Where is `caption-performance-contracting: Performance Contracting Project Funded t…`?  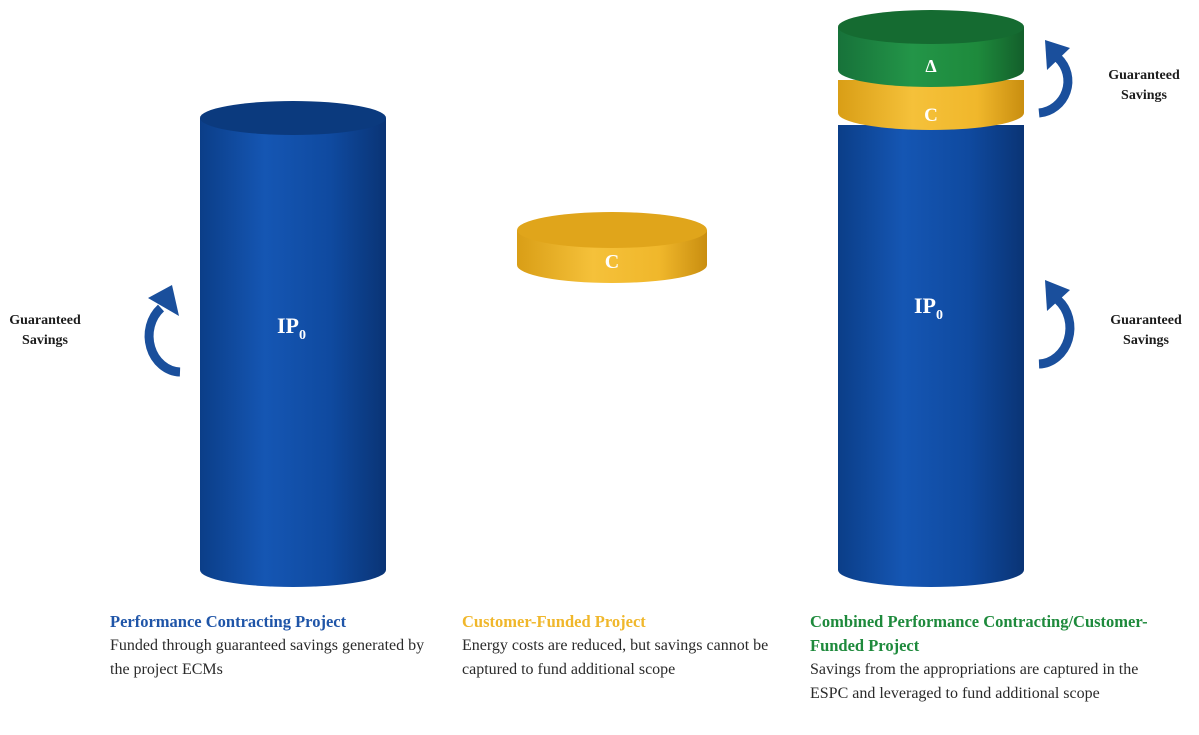 caption-performance-contracting: Performance Contracting Project Funded t… is located at coordinates (275, 646).